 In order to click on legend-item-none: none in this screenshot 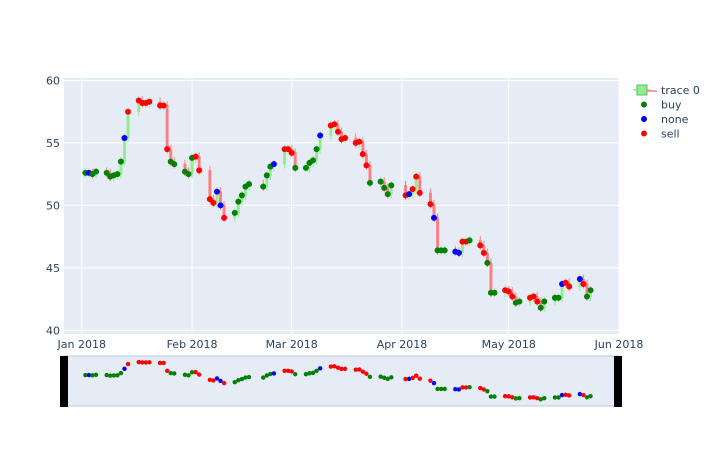, I will do `click(665, 119)`.